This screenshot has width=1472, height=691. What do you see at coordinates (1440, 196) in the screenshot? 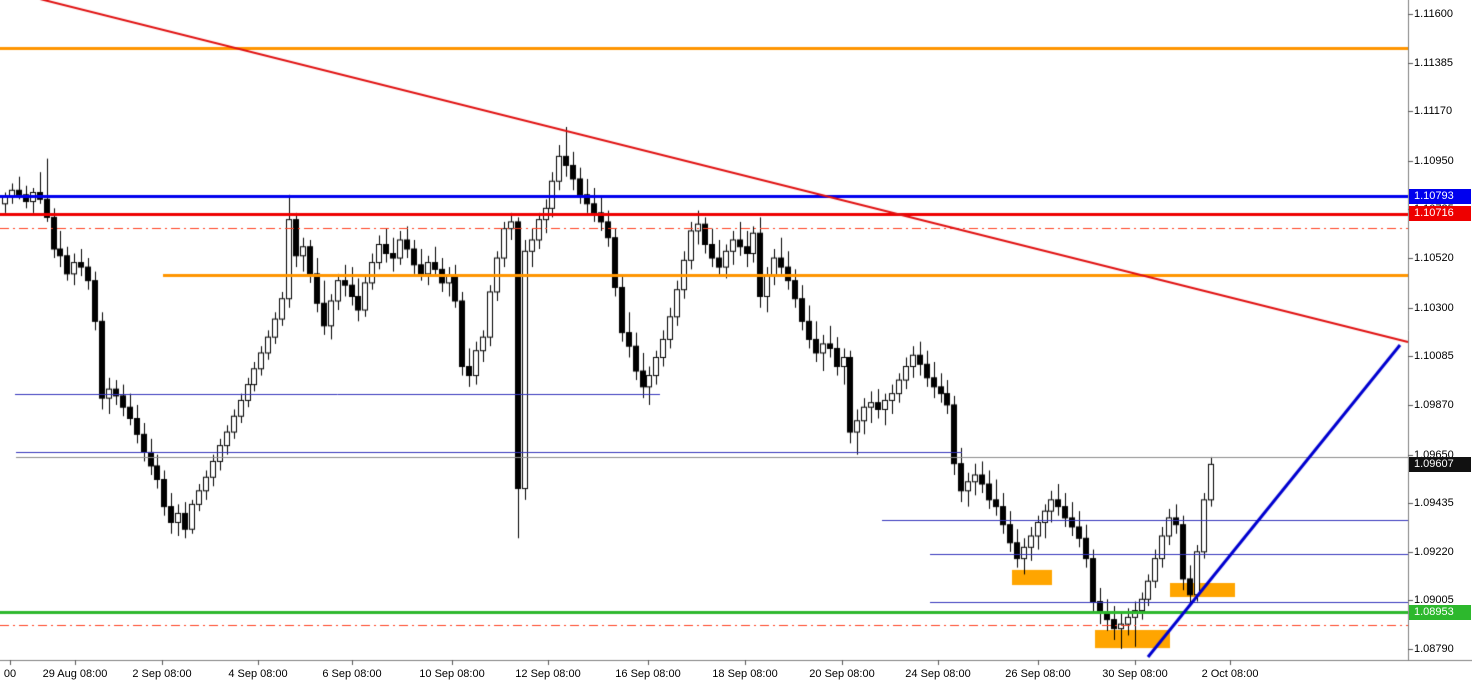
I see `price-tag-blue-level: 1.10793` at bounding box center [1440, 196].